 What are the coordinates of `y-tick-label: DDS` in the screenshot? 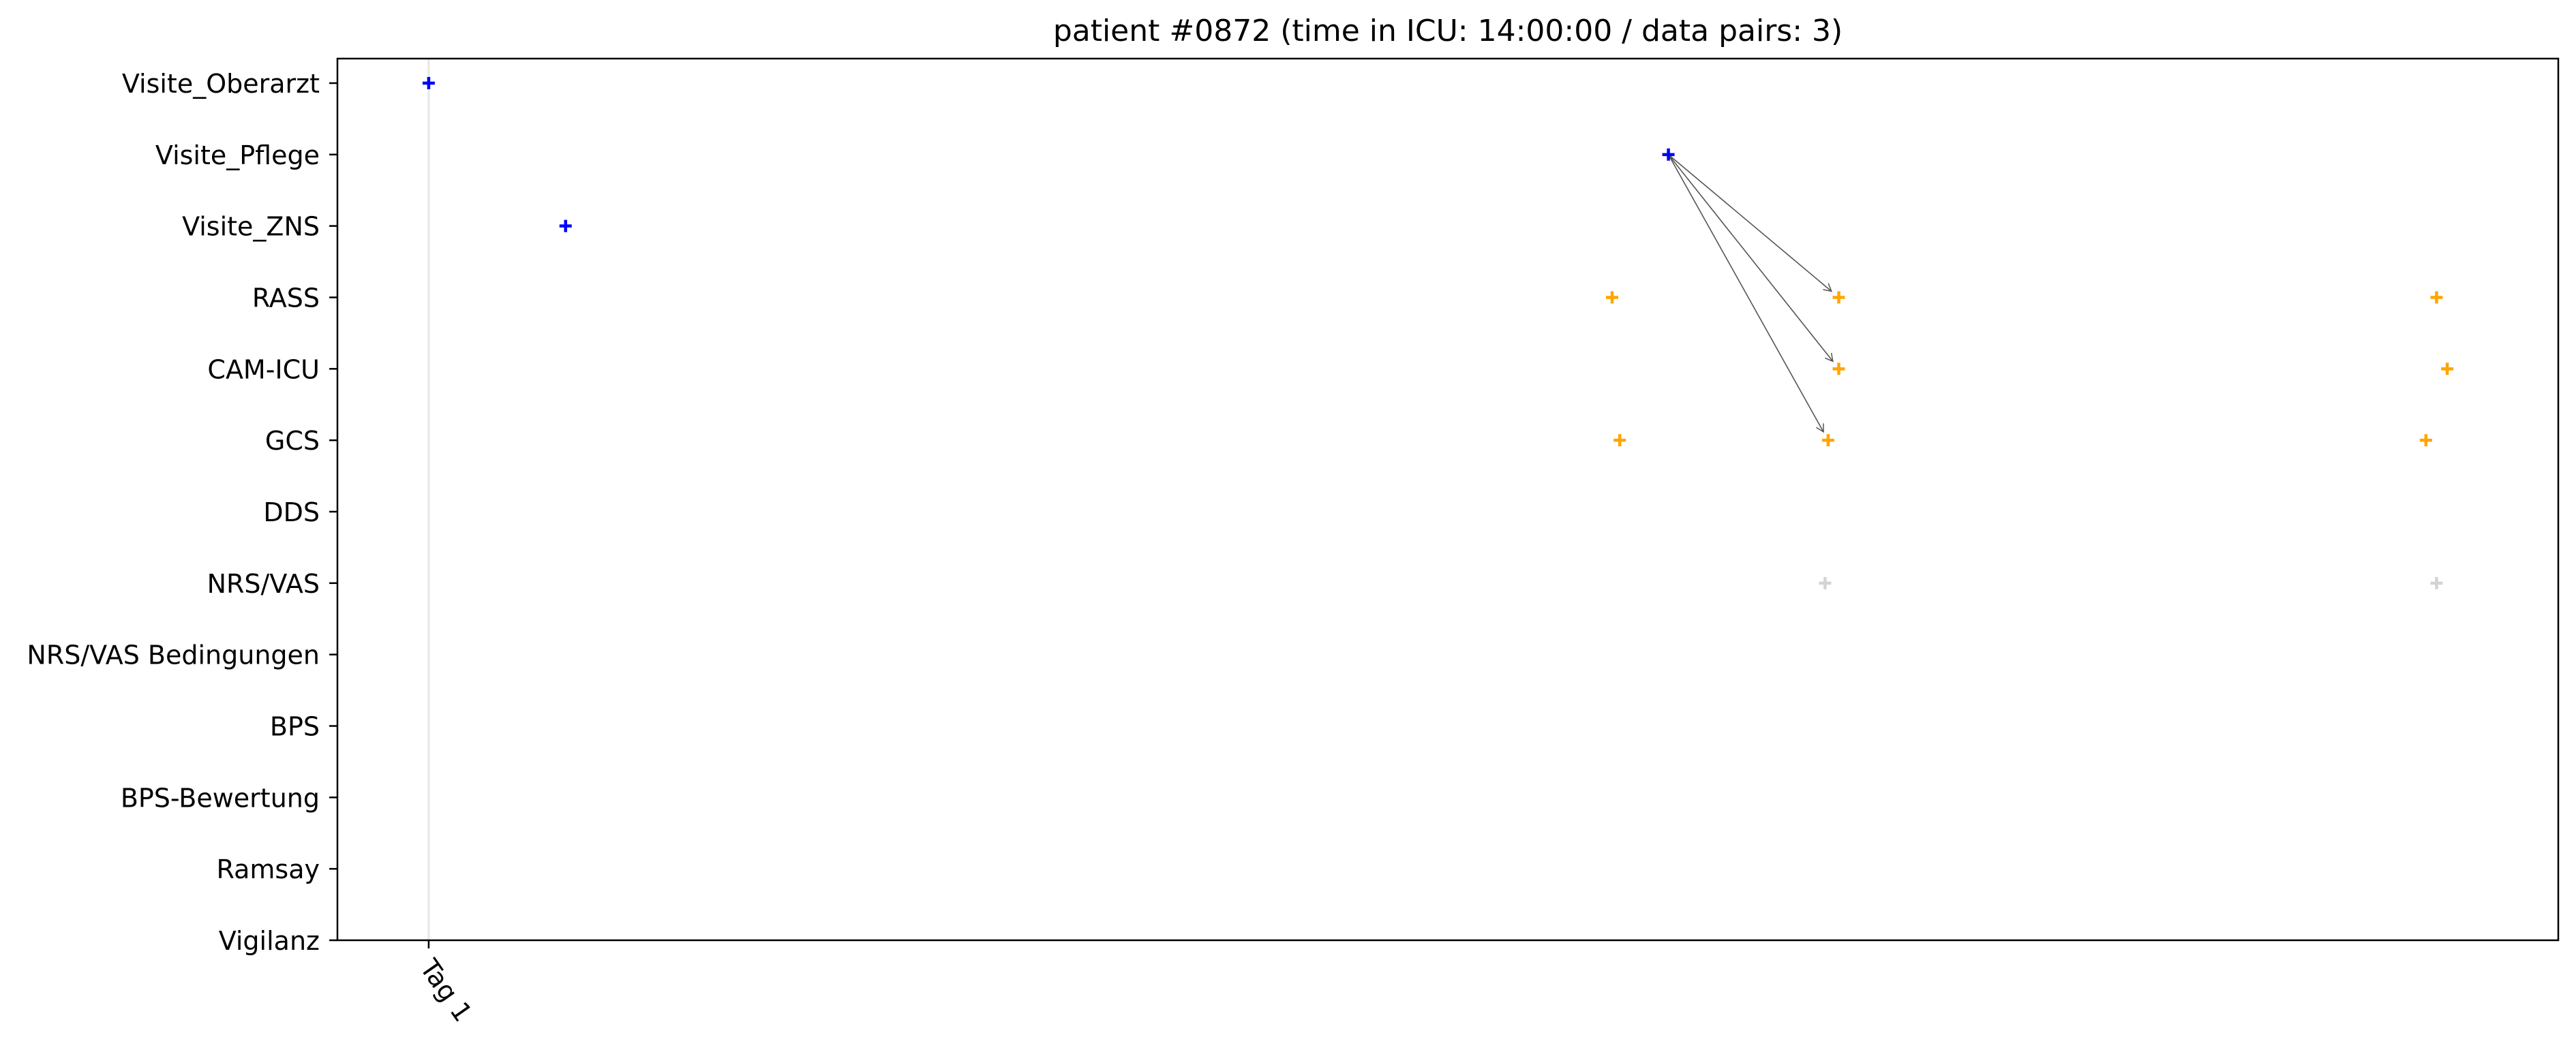 It's located at (291, 512).